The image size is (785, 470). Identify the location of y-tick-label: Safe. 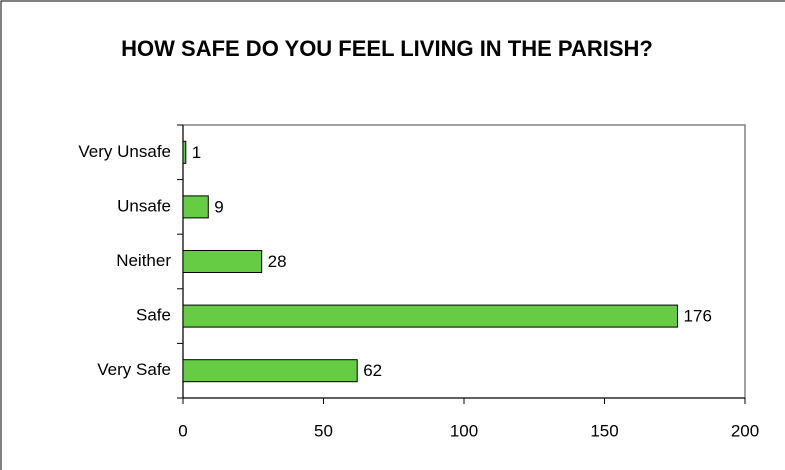
(153, 315).